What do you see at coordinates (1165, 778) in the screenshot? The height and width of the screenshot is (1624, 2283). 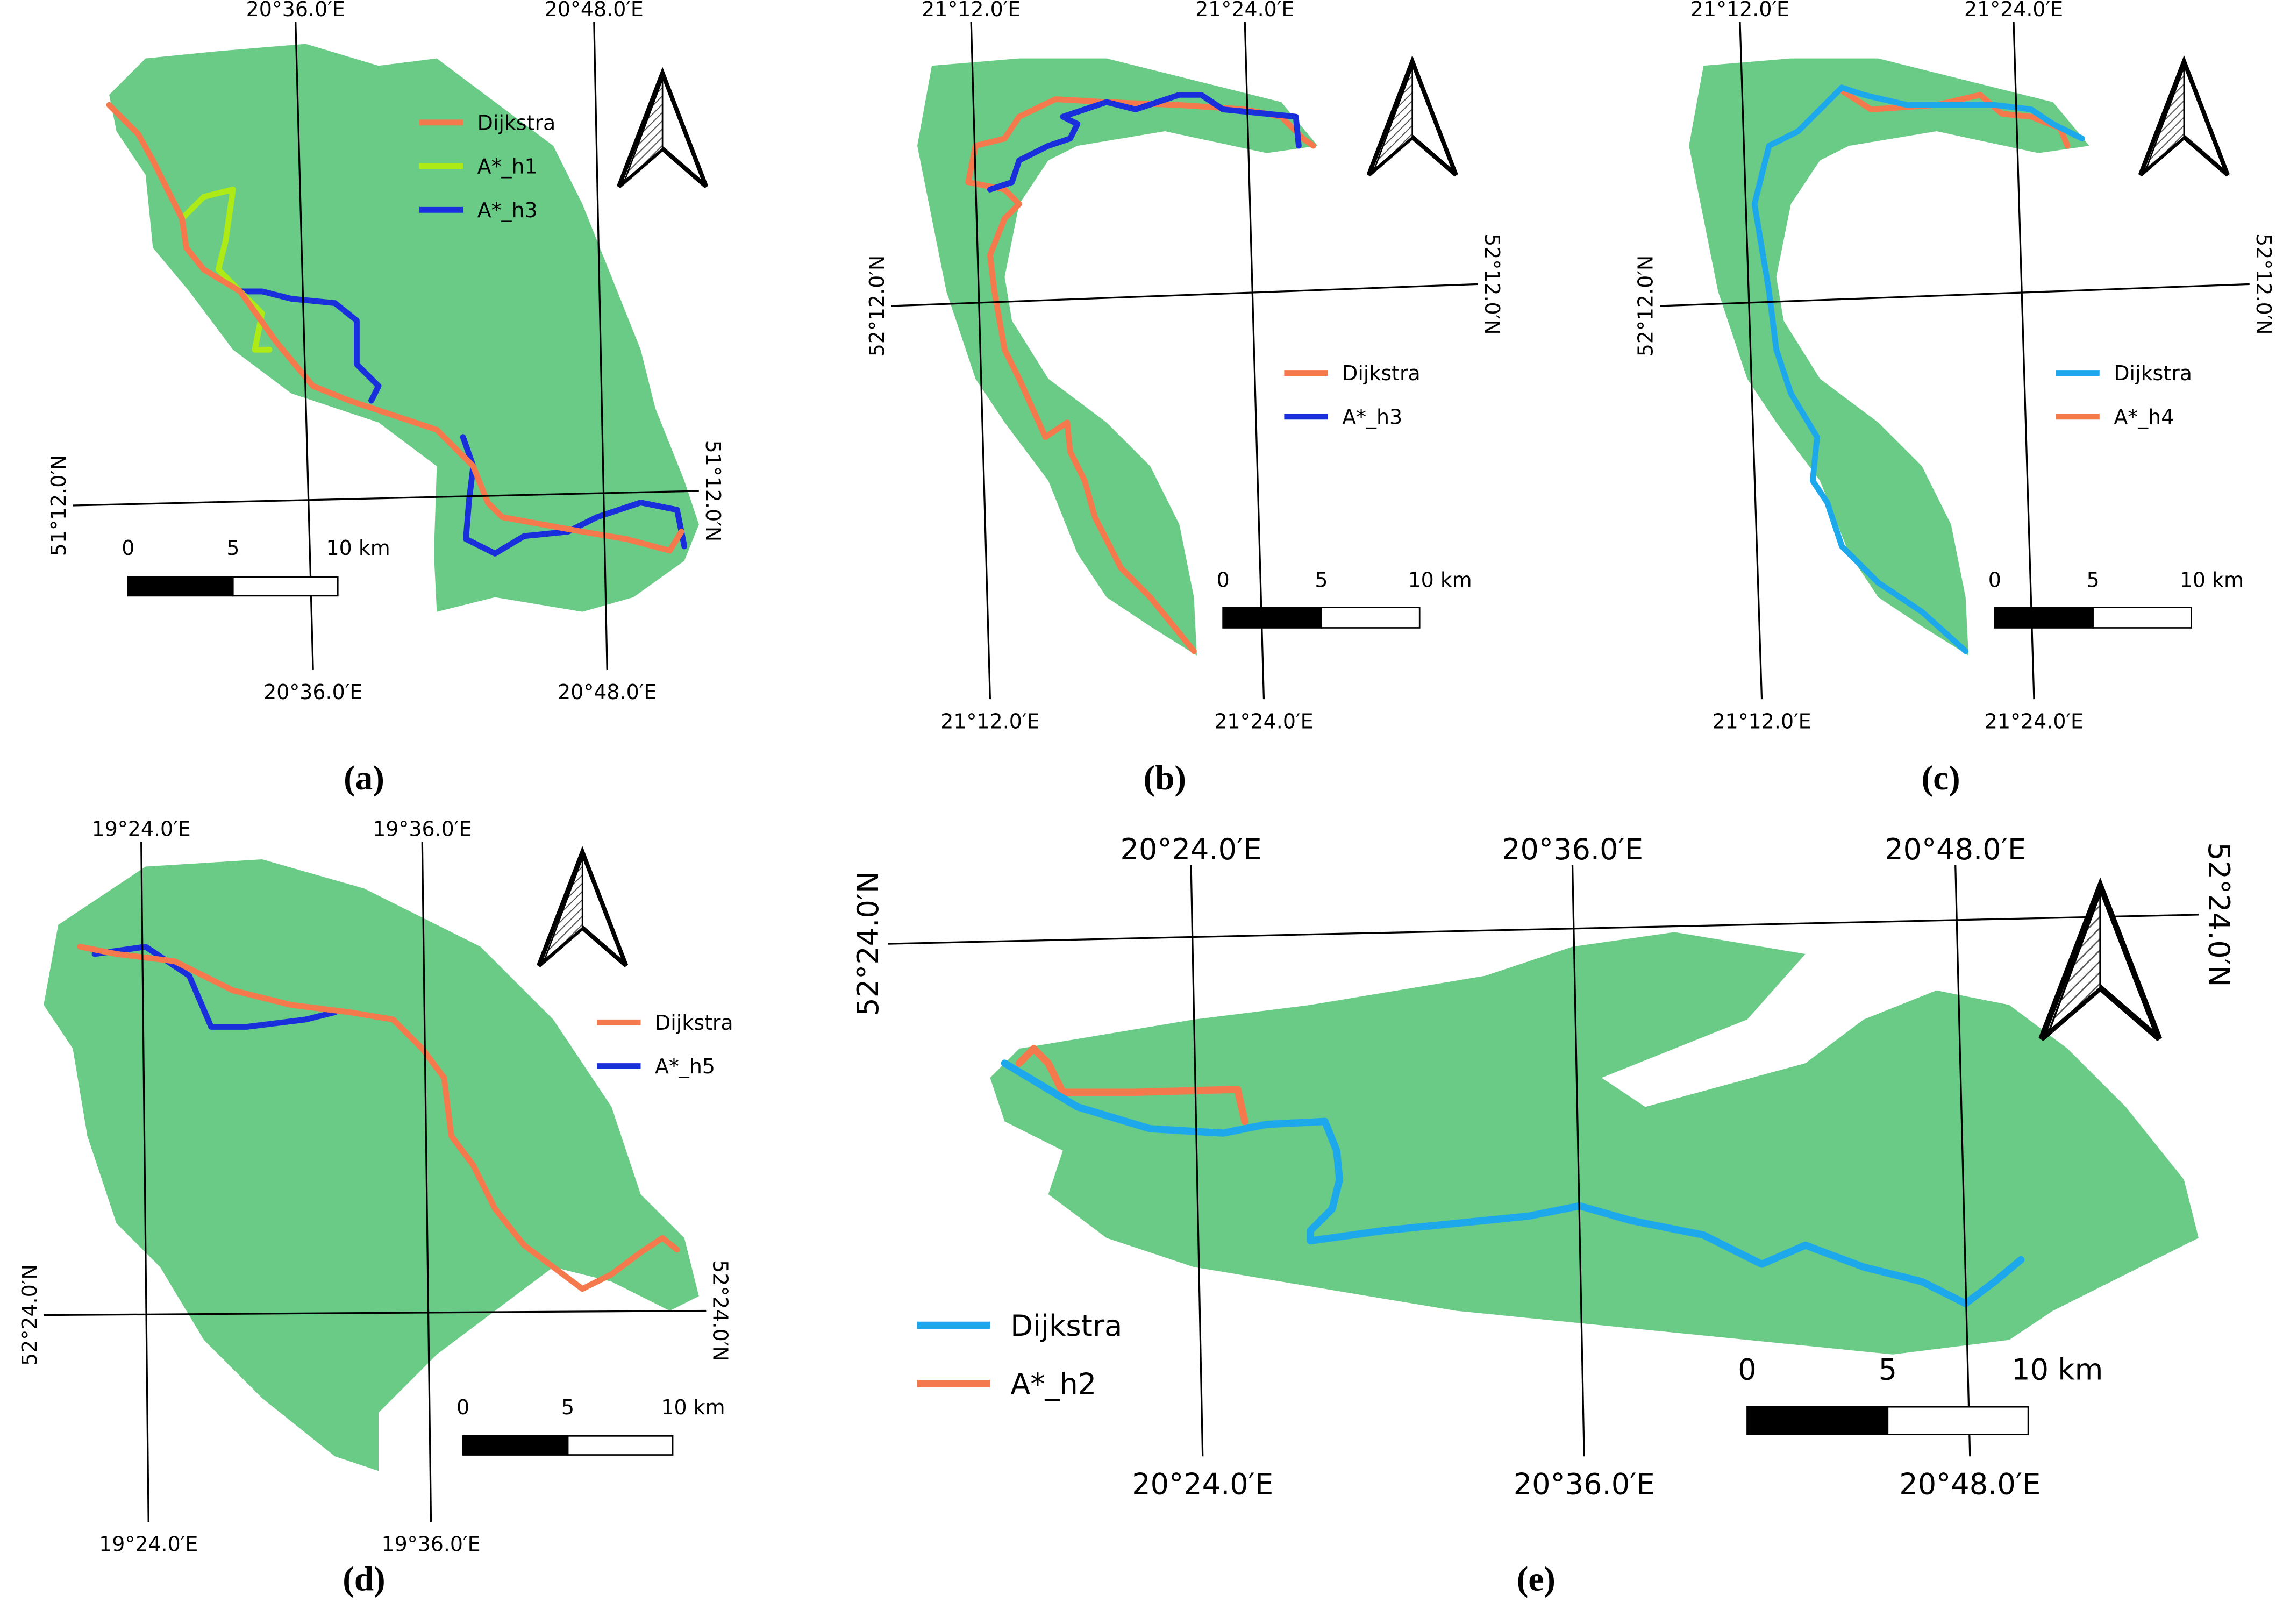 I see `panel-caption: (b)` at bounding box center [1165, 778].